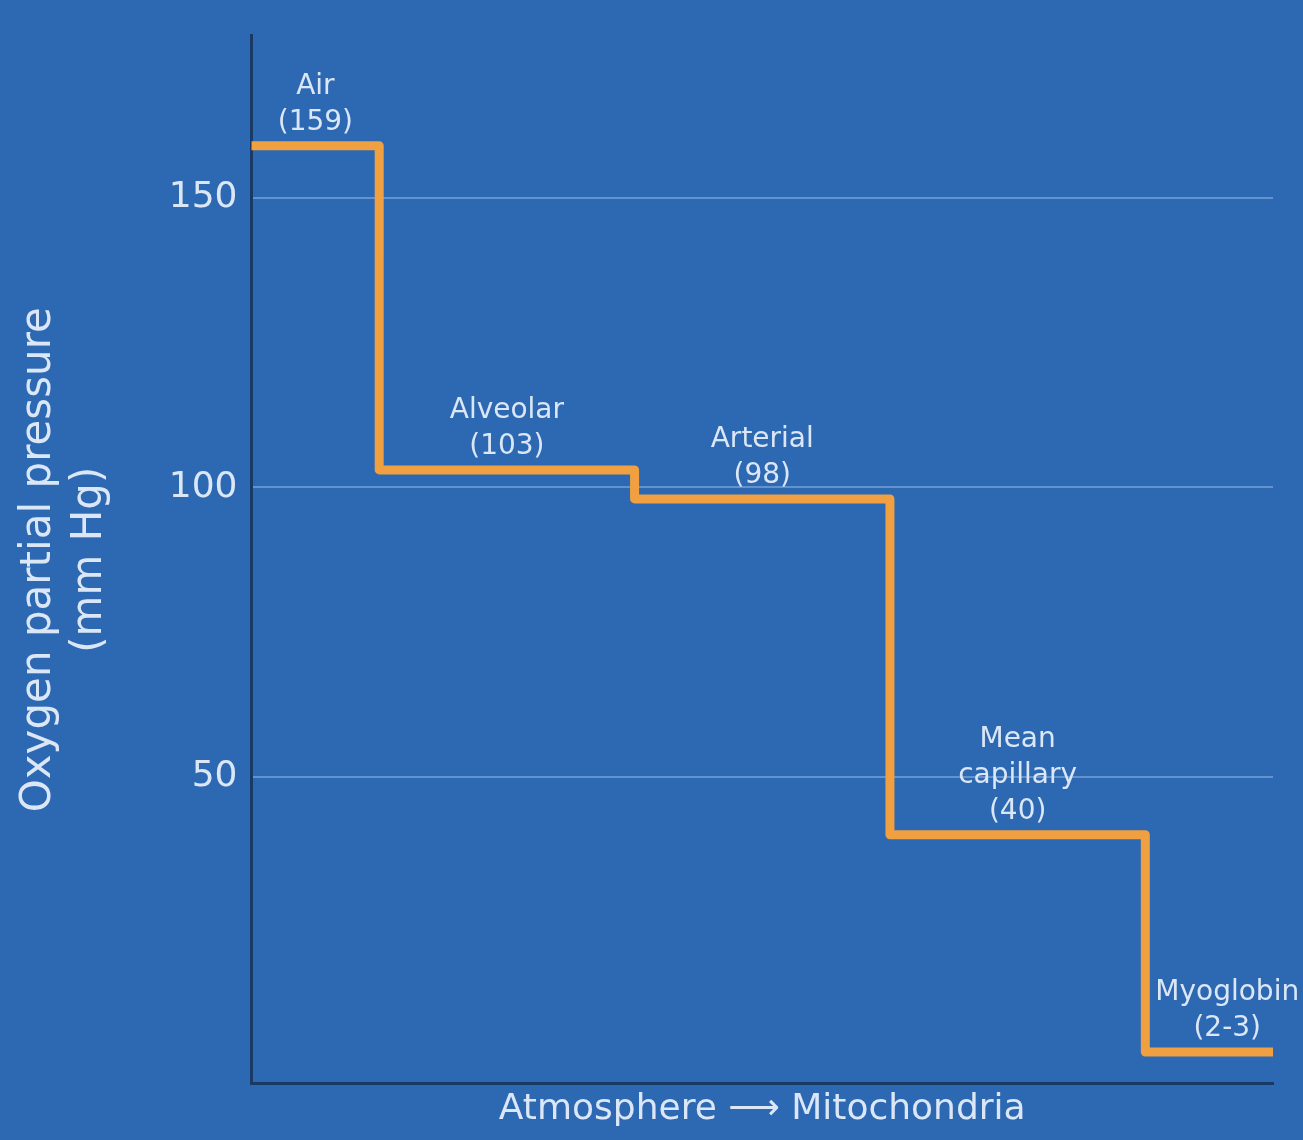 The image size is (1303, 1140). Describe the element at coordinates (1018, 773) in the screenshot. I see `data-label: Mean capillary (40)` at that location.